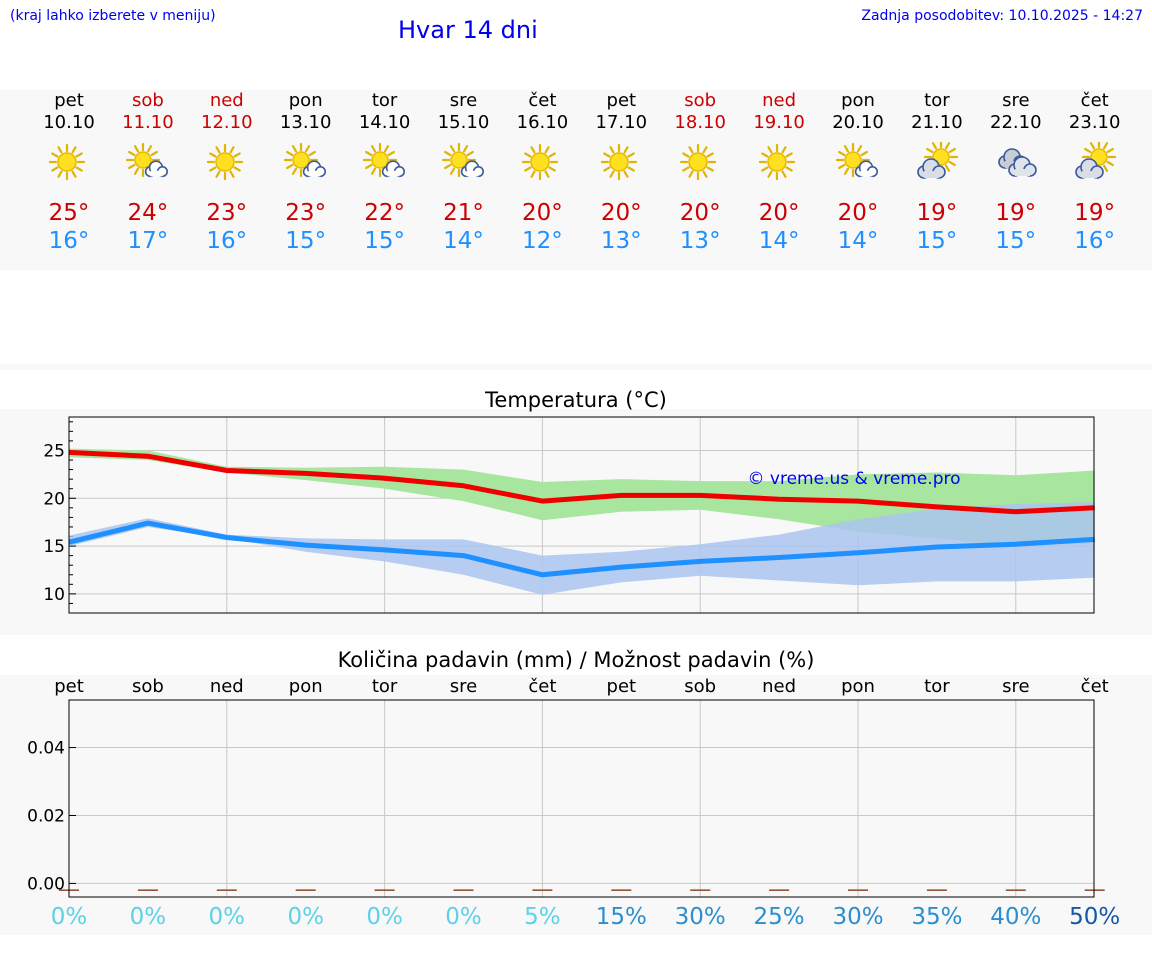 The width and height of the screenshot is (1152, 975). I want to click on y-tick-label: 0.02, so click(46, 816).